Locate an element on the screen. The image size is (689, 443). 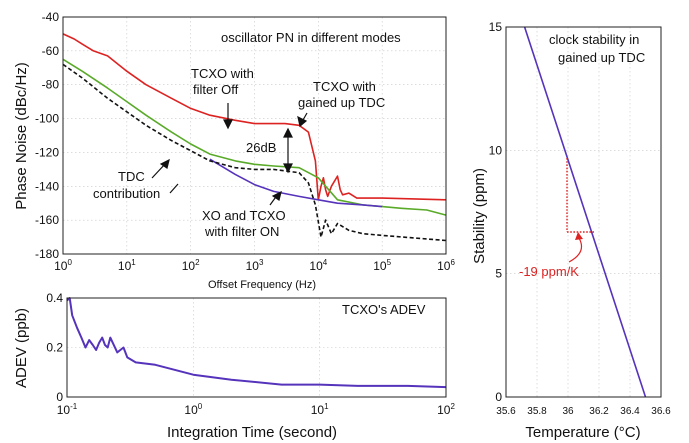
stability-y-tick: 5 is located at coordinates (498, 274).